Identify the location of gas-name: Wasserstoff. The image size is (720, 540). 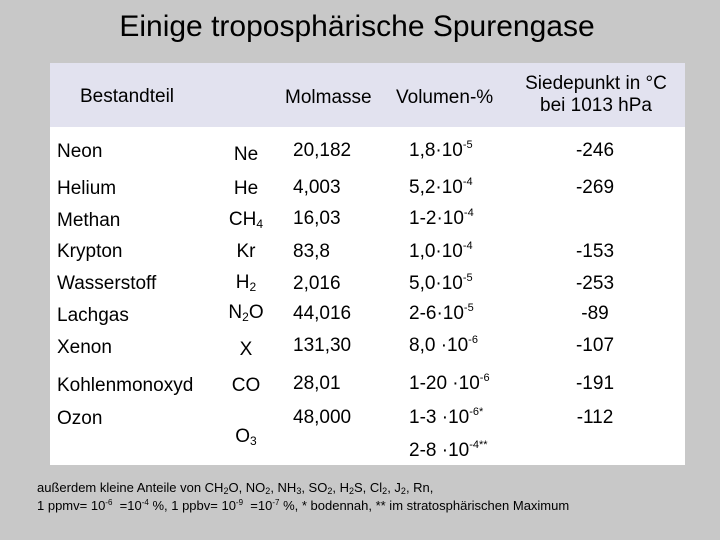
(107, 283).